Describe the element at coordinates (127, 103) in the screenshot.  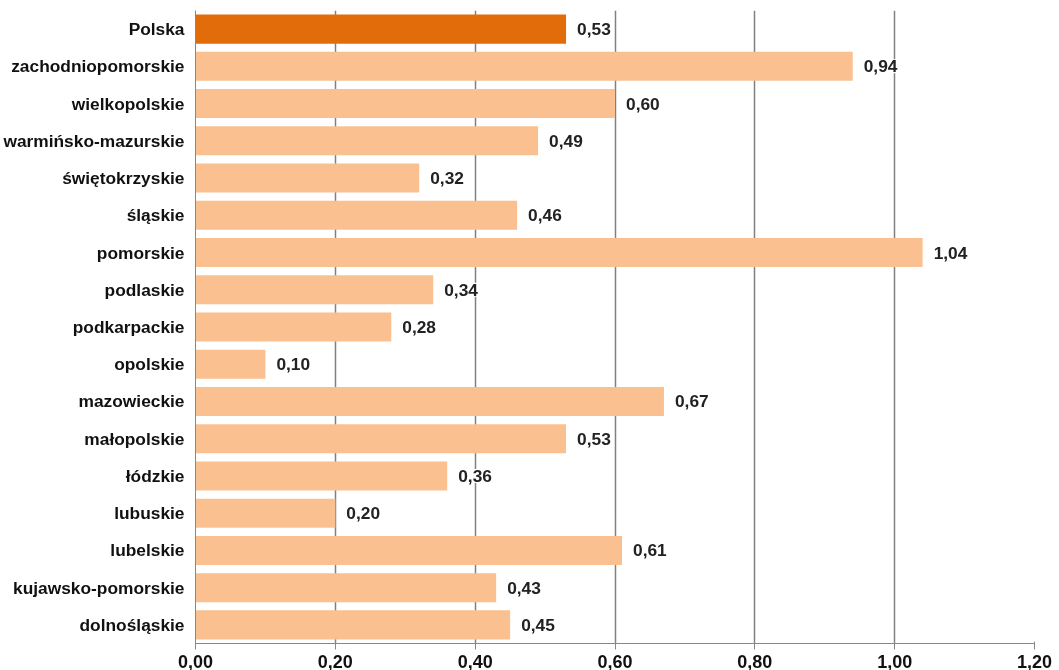
I see `y-tick-label: wielkopolskie` at that location.